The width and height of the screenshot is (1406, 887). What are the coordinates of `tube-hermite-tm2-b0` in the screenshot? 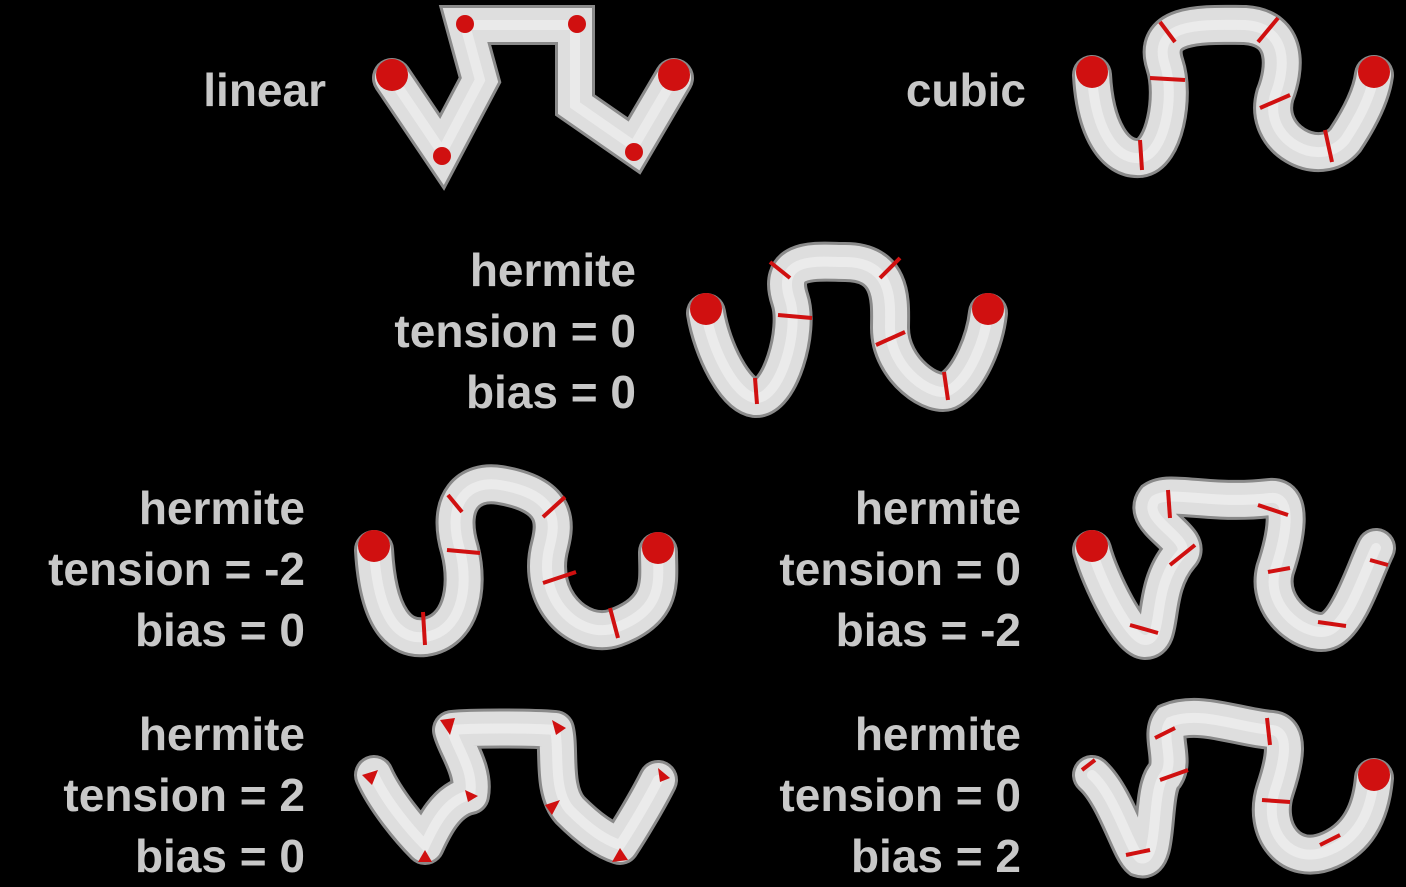 It's located at (516, 561).